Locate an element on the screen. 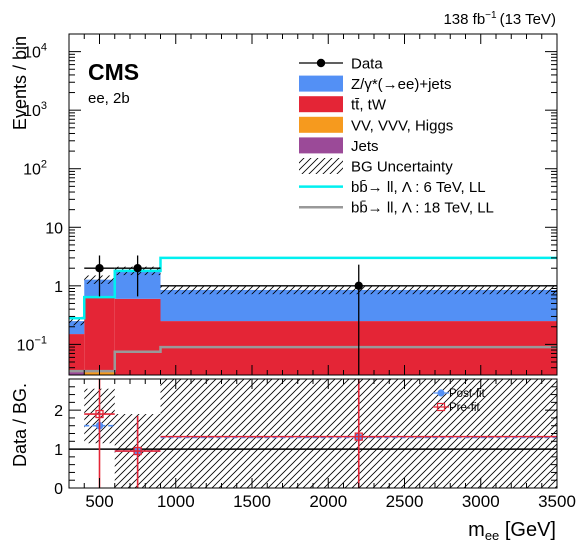 This screenshot has height=560, width=580. y-tick-label-exponent: 4 is located at coordinates (44, 48).